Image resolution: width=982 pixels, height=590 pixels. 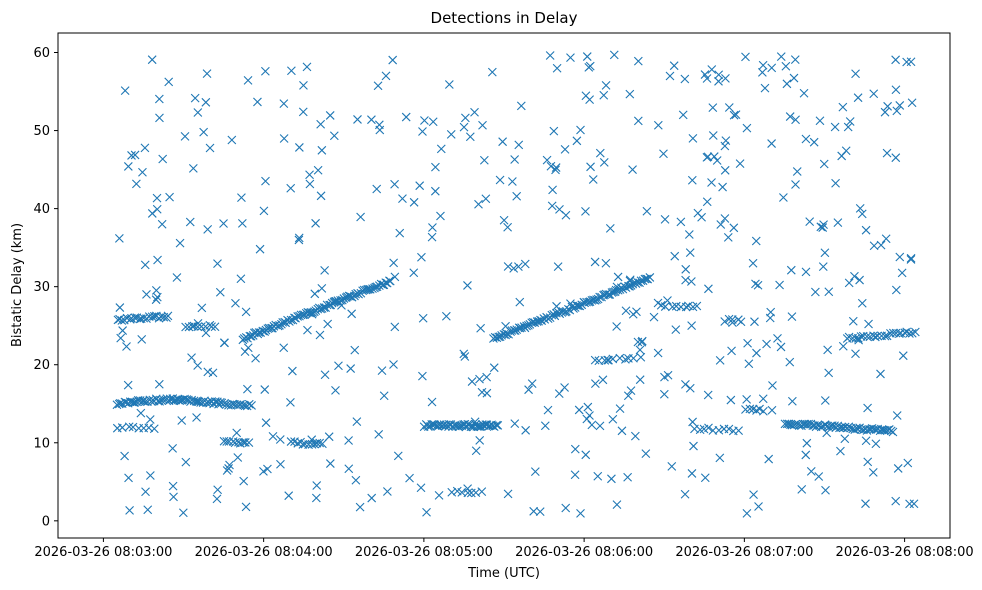 What do you see at coordinates (504, 18) in the screenshot?
I see `chart-title: Detections in Delay` at bounding box center [504, 18].